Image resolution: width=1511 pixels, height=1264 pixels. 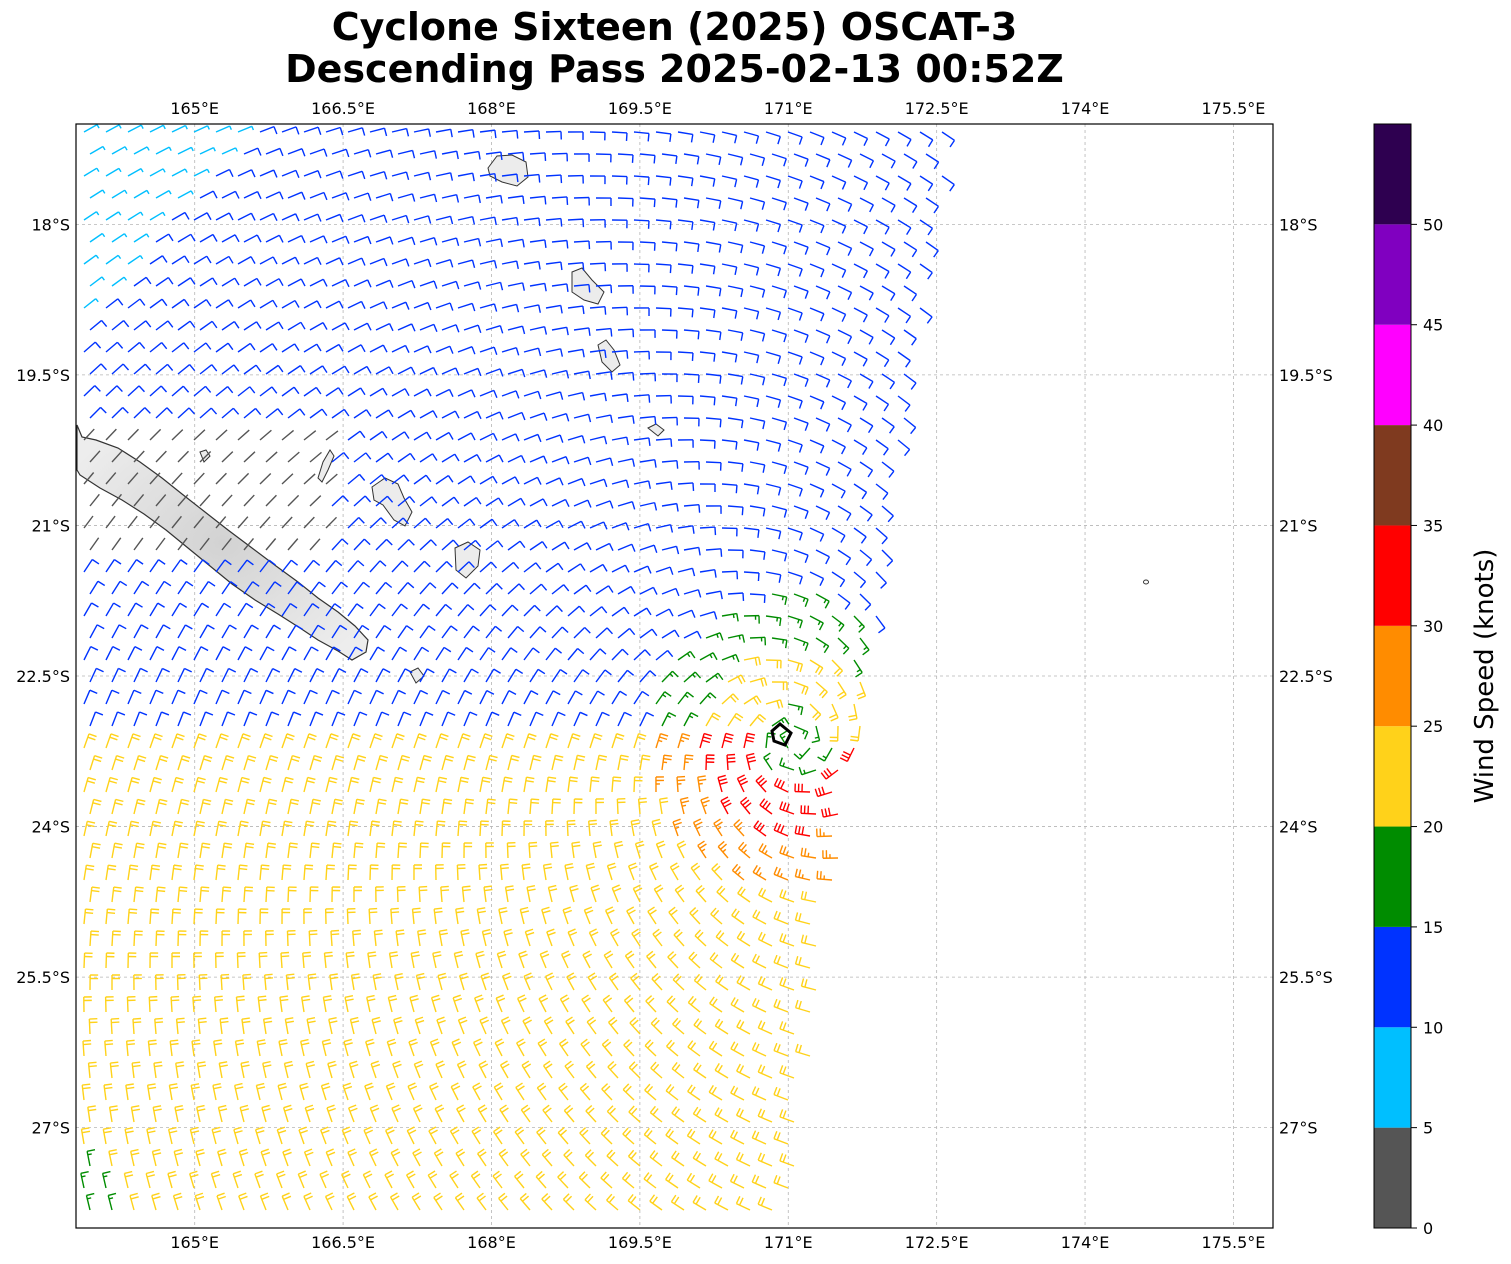 I want to click on lon-tick-label-top: 168°E, so click(x=491, y=108).